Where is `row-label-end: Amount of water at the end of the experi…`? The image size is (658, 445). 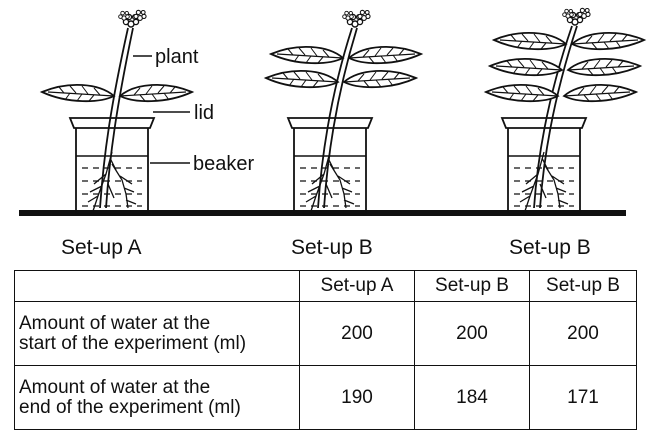
row-label-end: Amount of water at the end of the experi… is located at coordinates (157, 397).